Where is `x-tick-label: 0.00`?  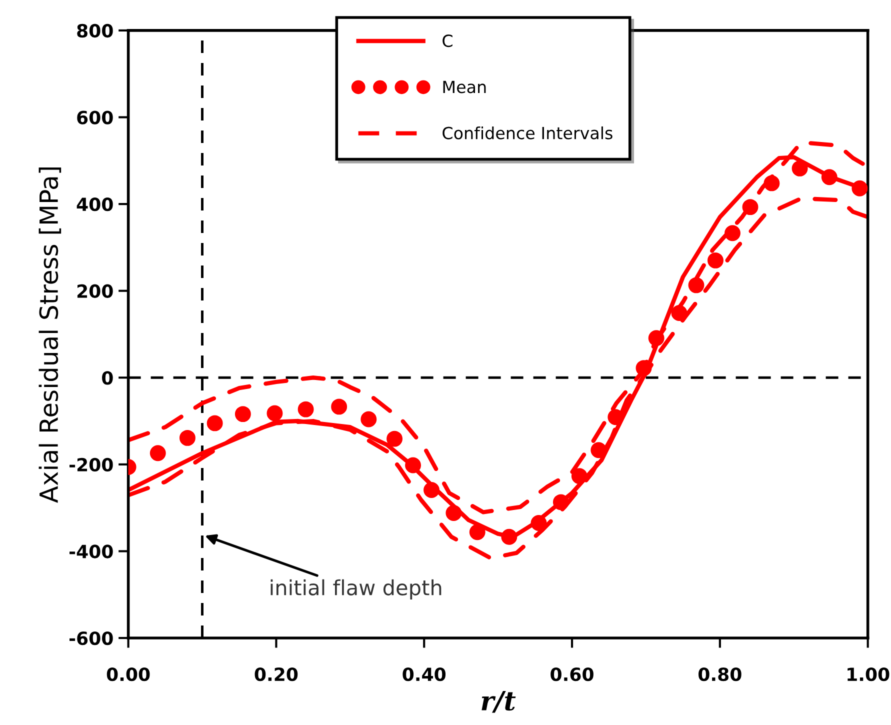 x-tick-label: 0.00 is located at coordinates (128, 674).